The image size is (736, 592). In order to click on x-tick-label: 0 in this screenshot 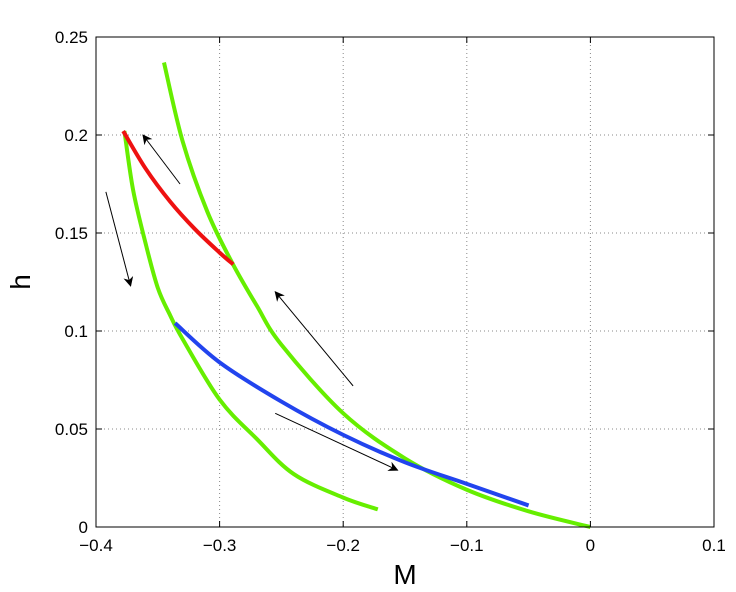, I will do `click(590, 545)`.